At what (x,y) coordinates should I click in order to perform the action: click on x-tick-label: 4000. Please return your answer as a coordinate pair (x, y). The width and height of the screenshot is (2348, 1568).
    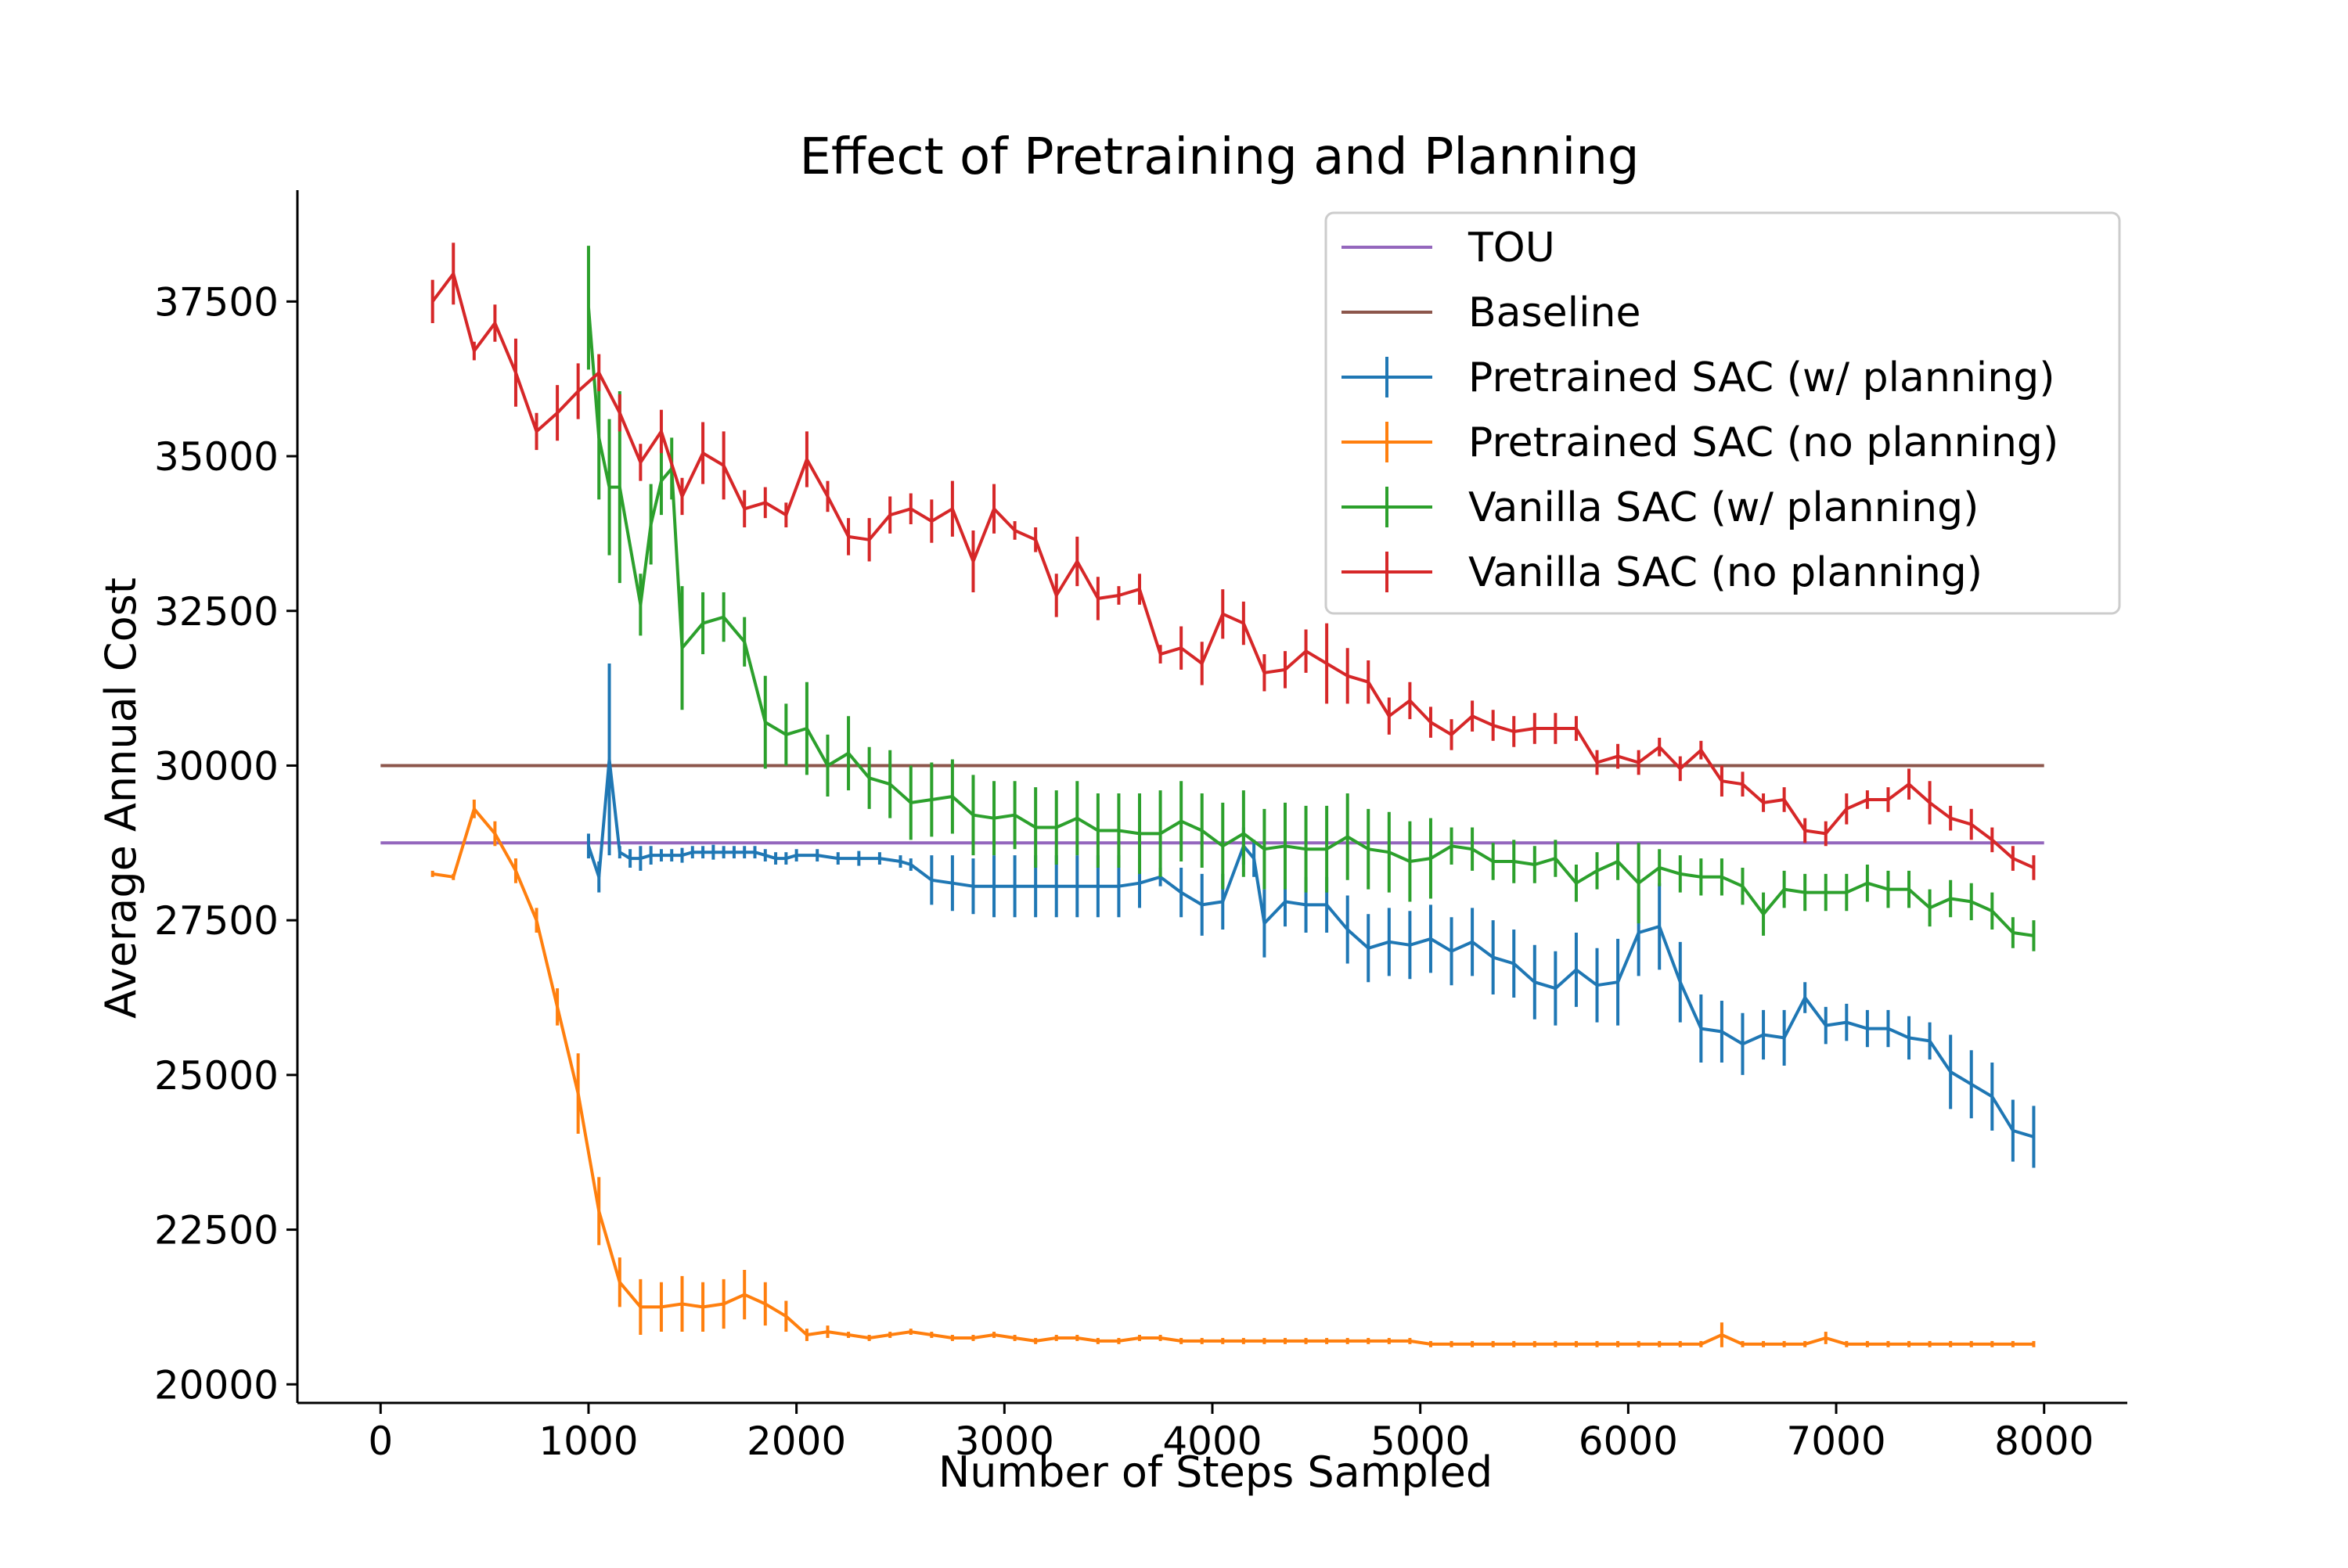
    Looking at the image, I should click on (1212, 1442).